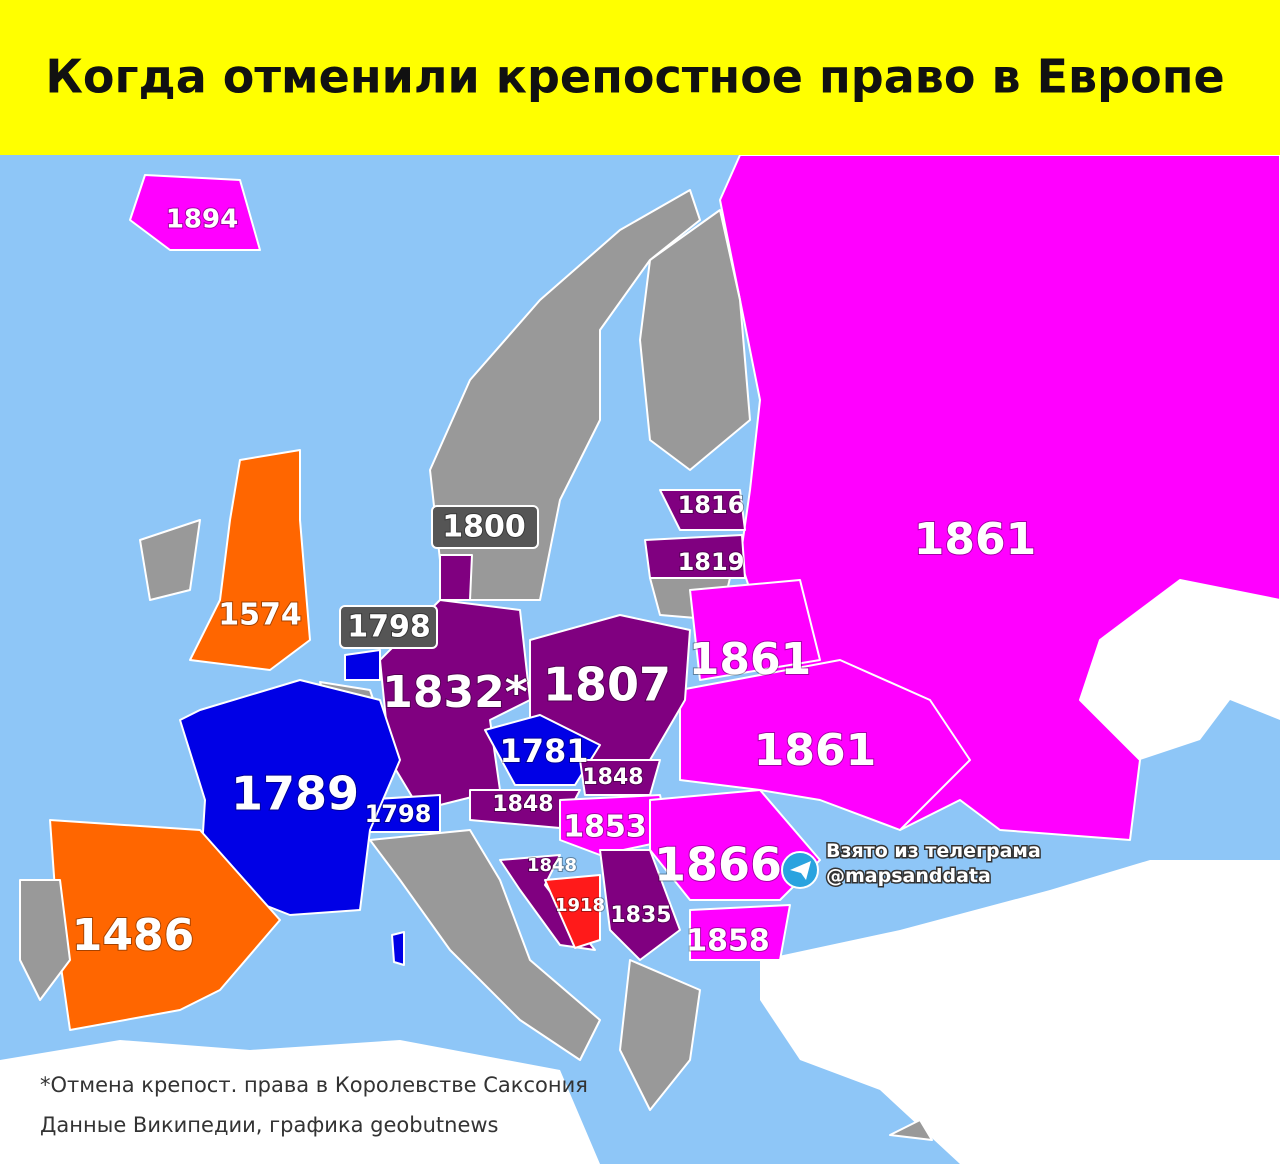  What do you see at coordinates (718, 865) in the screenshot?
I see `country-label: 1866` at bounding box center [718, 865].